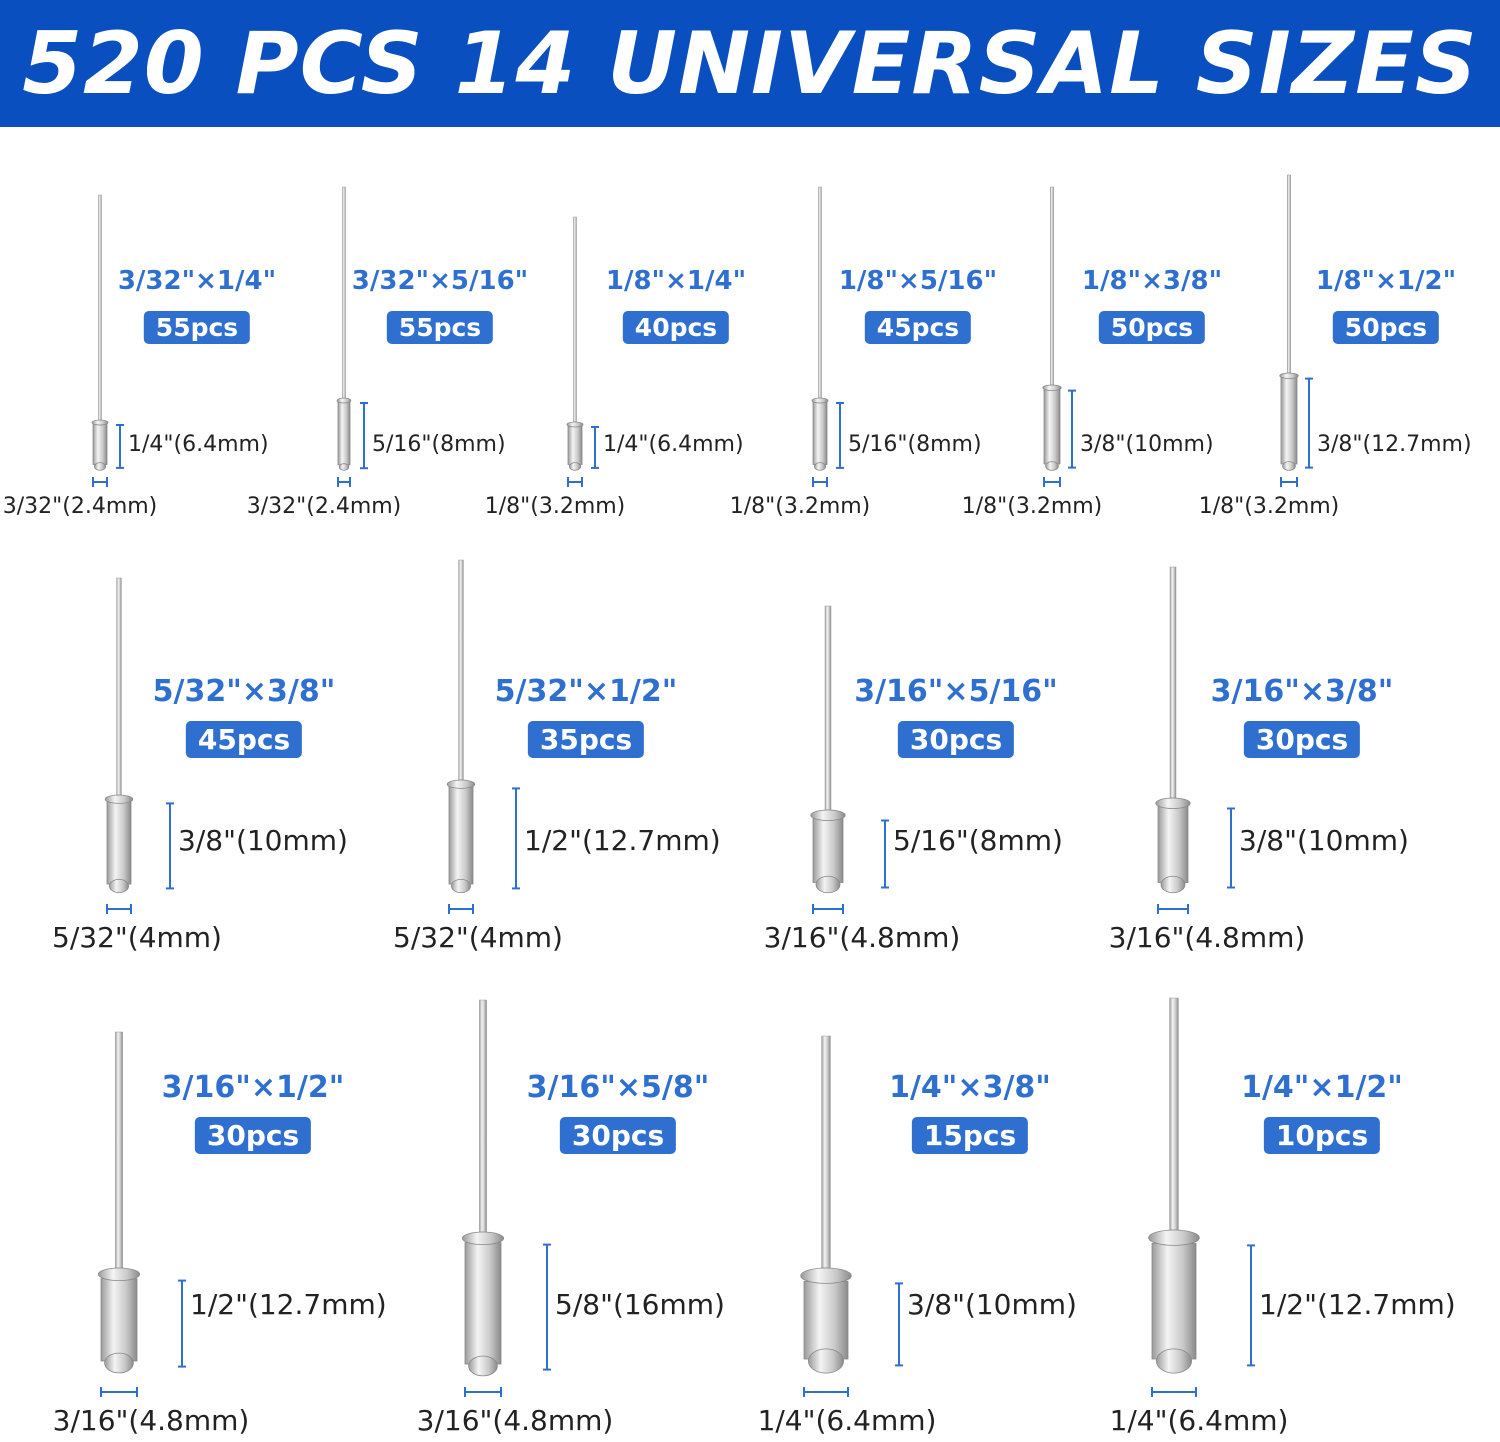  Describe the element at coordinates (1322, 1087) in the screenshot. I see `rivet-size-label: 1/4"×1/2"` at that location.